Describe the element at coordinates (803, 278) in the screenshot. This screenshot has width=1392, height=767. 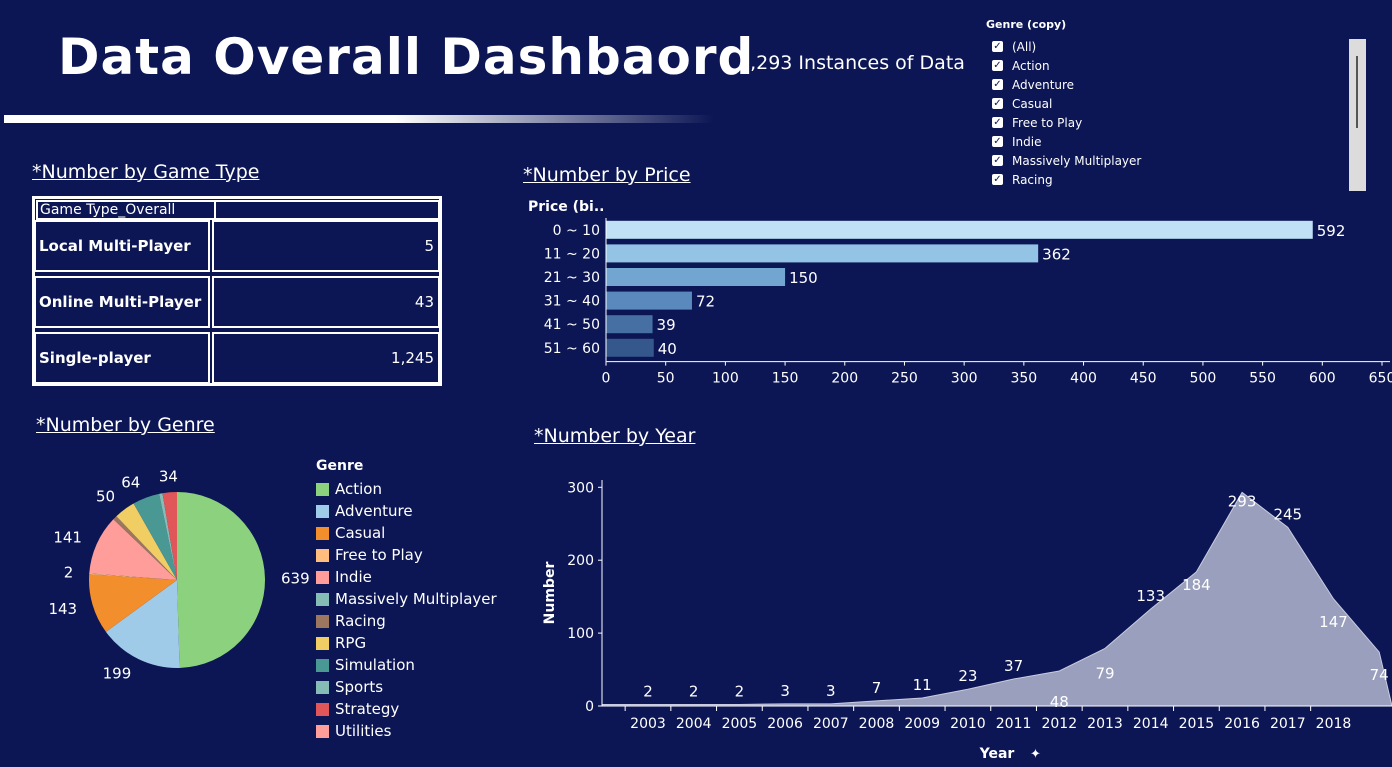
I see `price-bar-value: 150` at that location.